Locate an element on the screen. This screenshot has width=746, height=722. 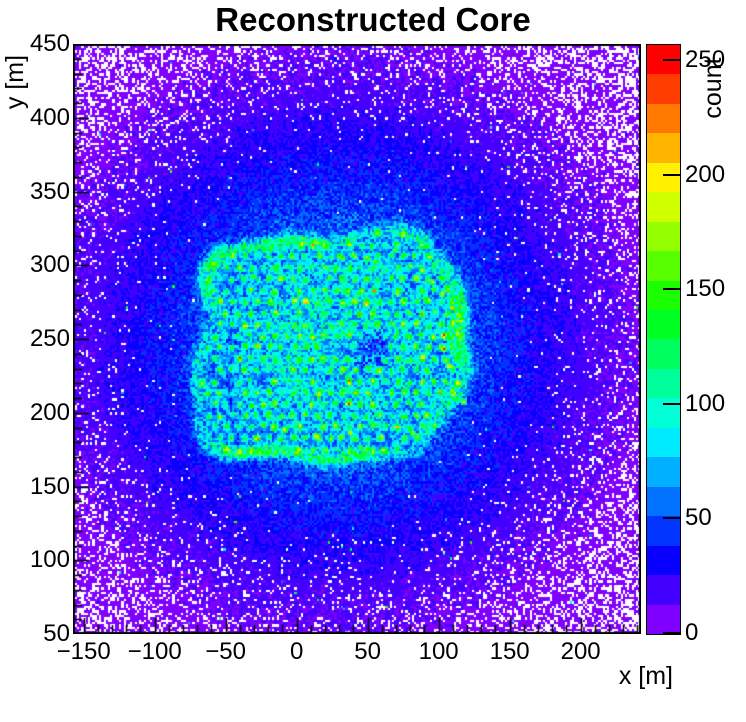
x-tick-label: 50 is located at coordinates (367, 651).